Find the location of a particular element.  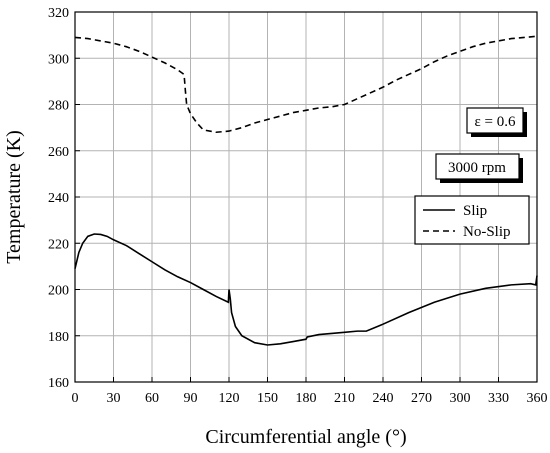

x-tick-label: 330 is located at coordinates (498, 398).